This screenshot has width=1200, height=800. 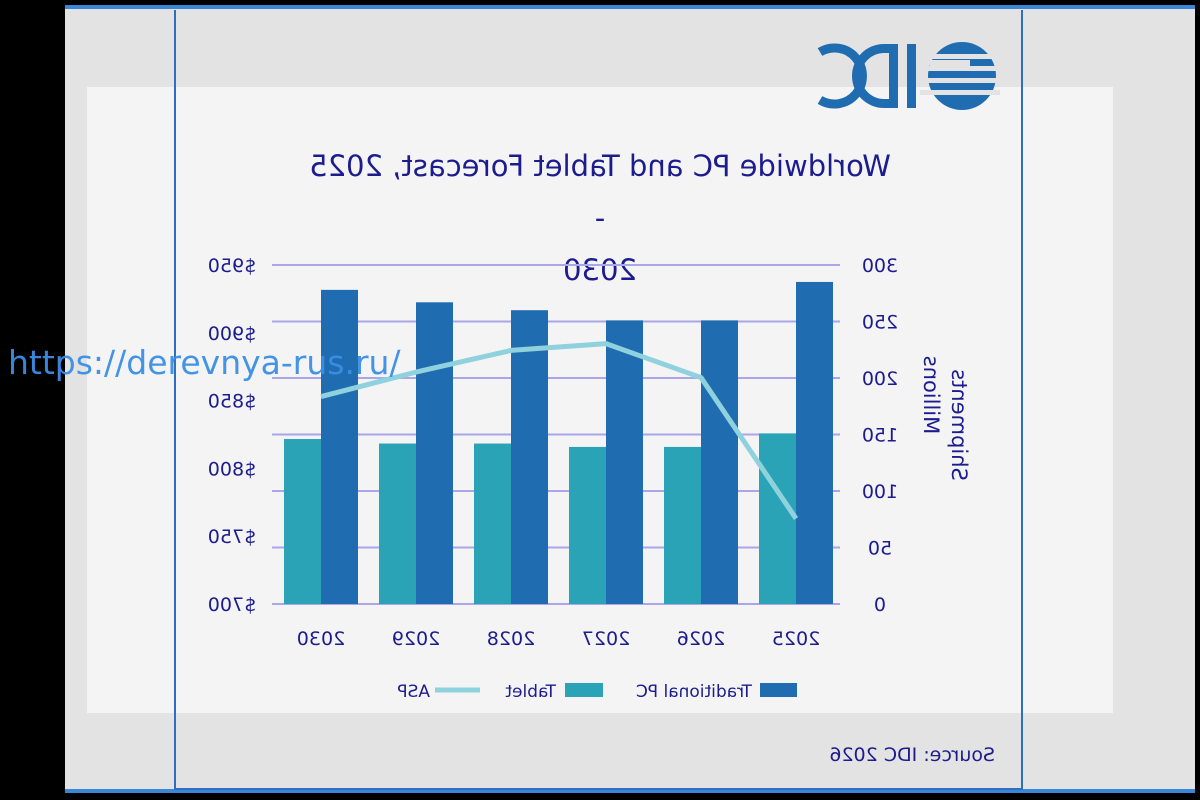 I want to click on y2-tick-label: $750, so click(x=232, y=537).